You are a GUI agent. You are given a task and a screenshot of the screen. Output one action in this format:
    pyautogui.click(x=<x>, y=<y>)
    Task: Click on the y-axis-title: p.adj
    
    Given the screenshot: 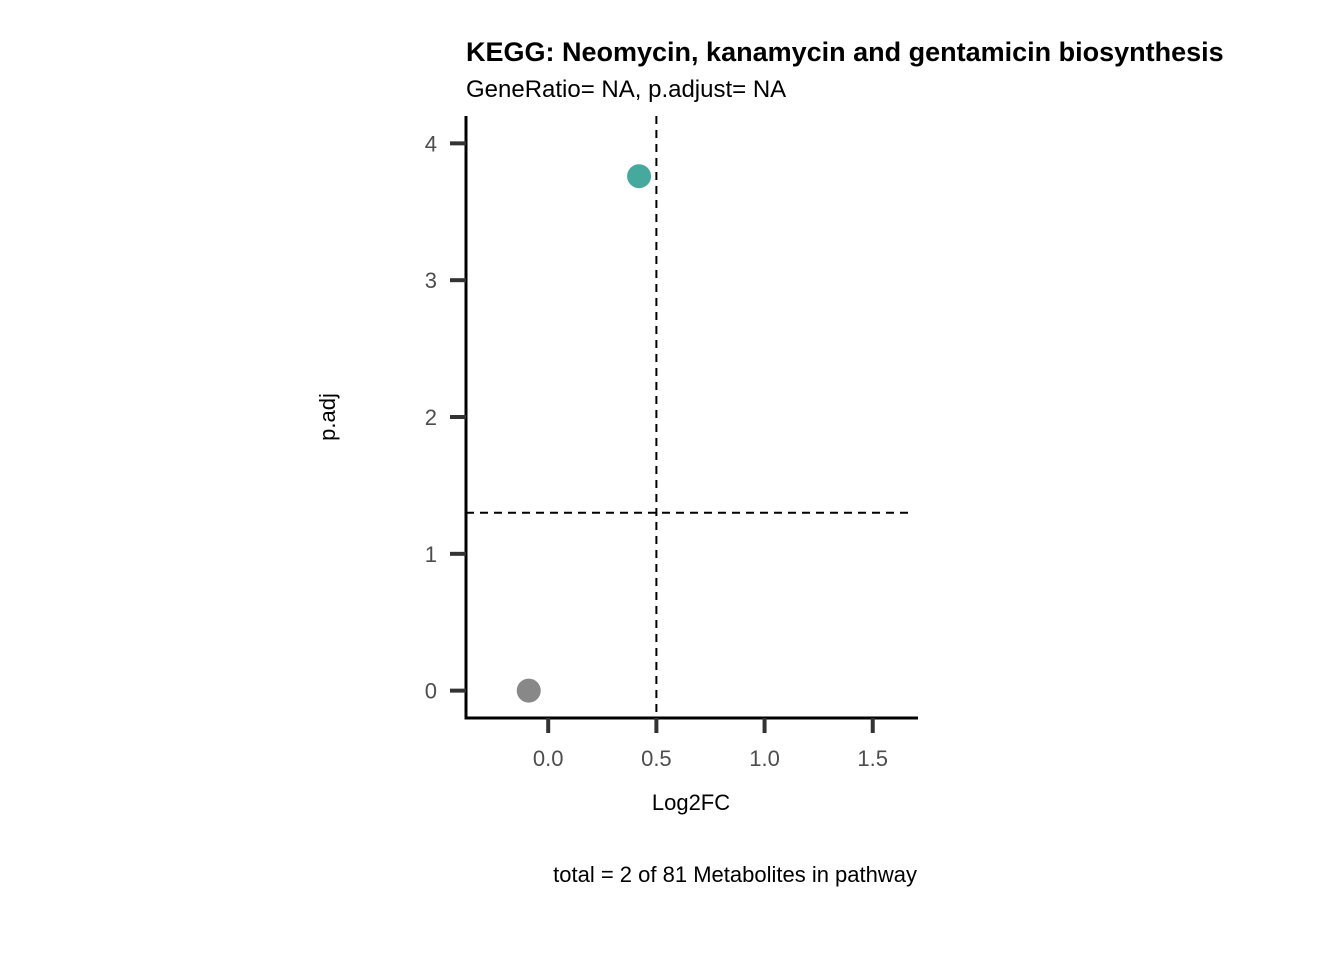 What is the action you would take?
    pyautogui.click(x=327, y=417)
    